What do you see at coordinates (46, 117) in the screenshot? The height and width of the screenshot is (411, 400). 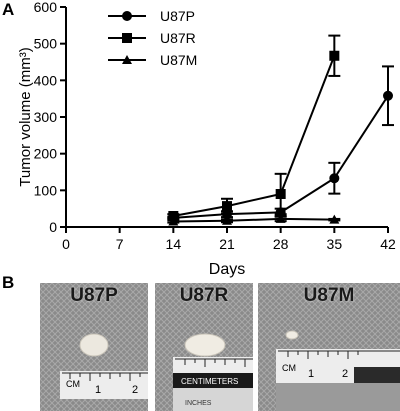 I see `y-tick-label-300: 300` at bounding box center [46, 117].